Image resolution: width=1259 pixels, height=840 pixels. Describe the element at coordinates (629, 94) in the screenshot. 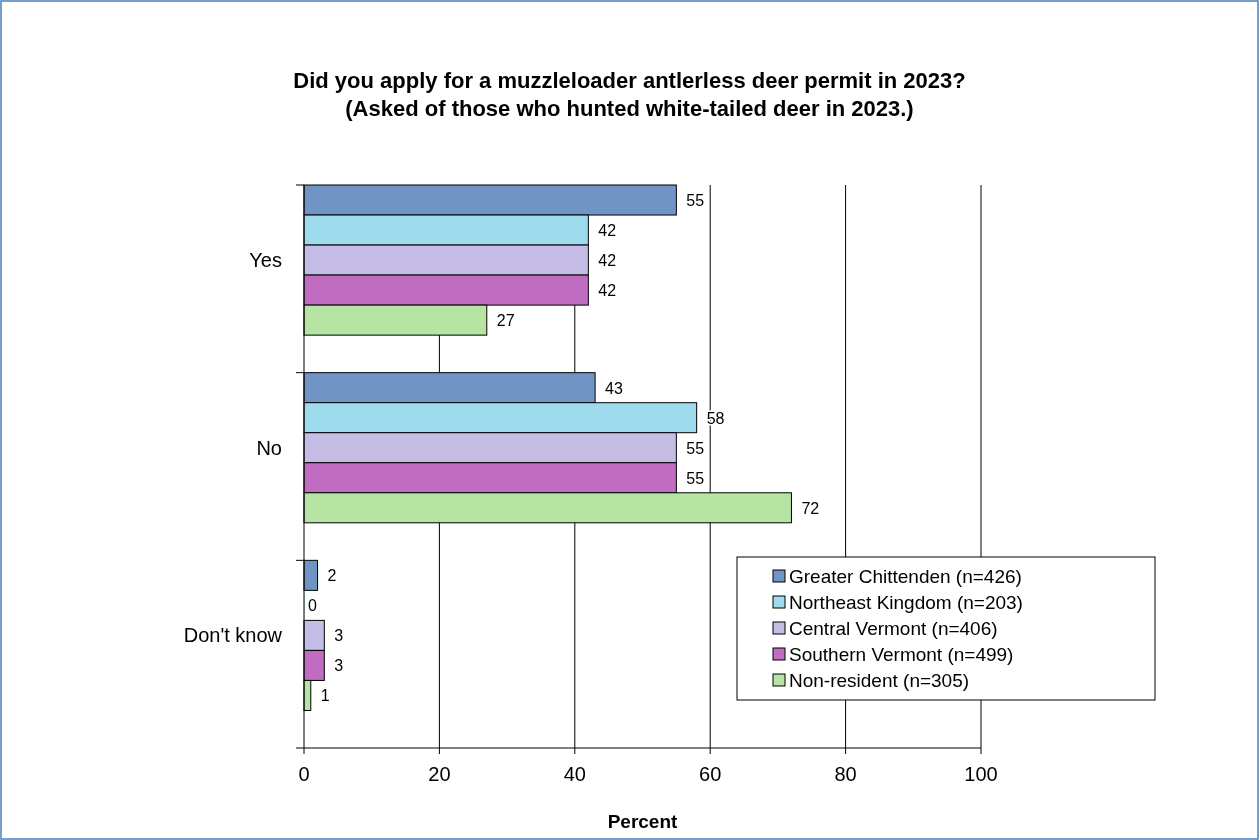

I see `chart-title: Did you apply for a muzzleloader antlerless deer permit in 2023? (Asked of those who hunted white-tailed deer in 2023.)` at that location.